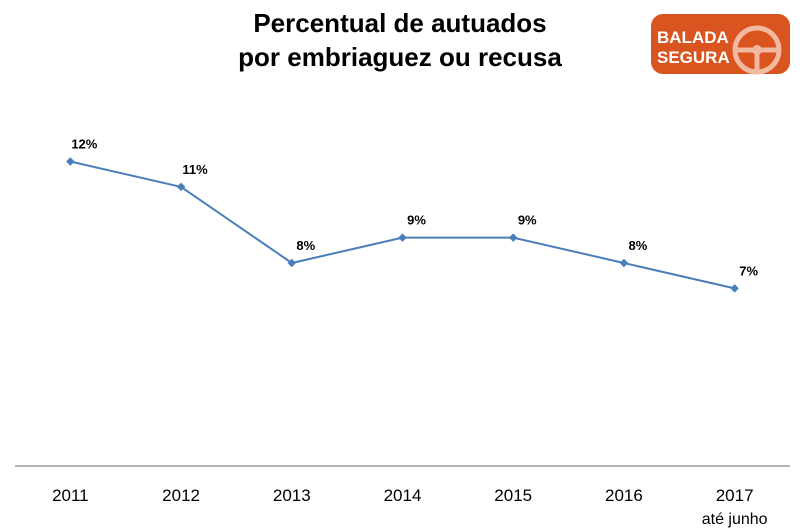 The height and width of the screenshot is (531, 800). Describe the element at coordinates (402, 237) in the screenshot. I see `data-point-2014` at that location.